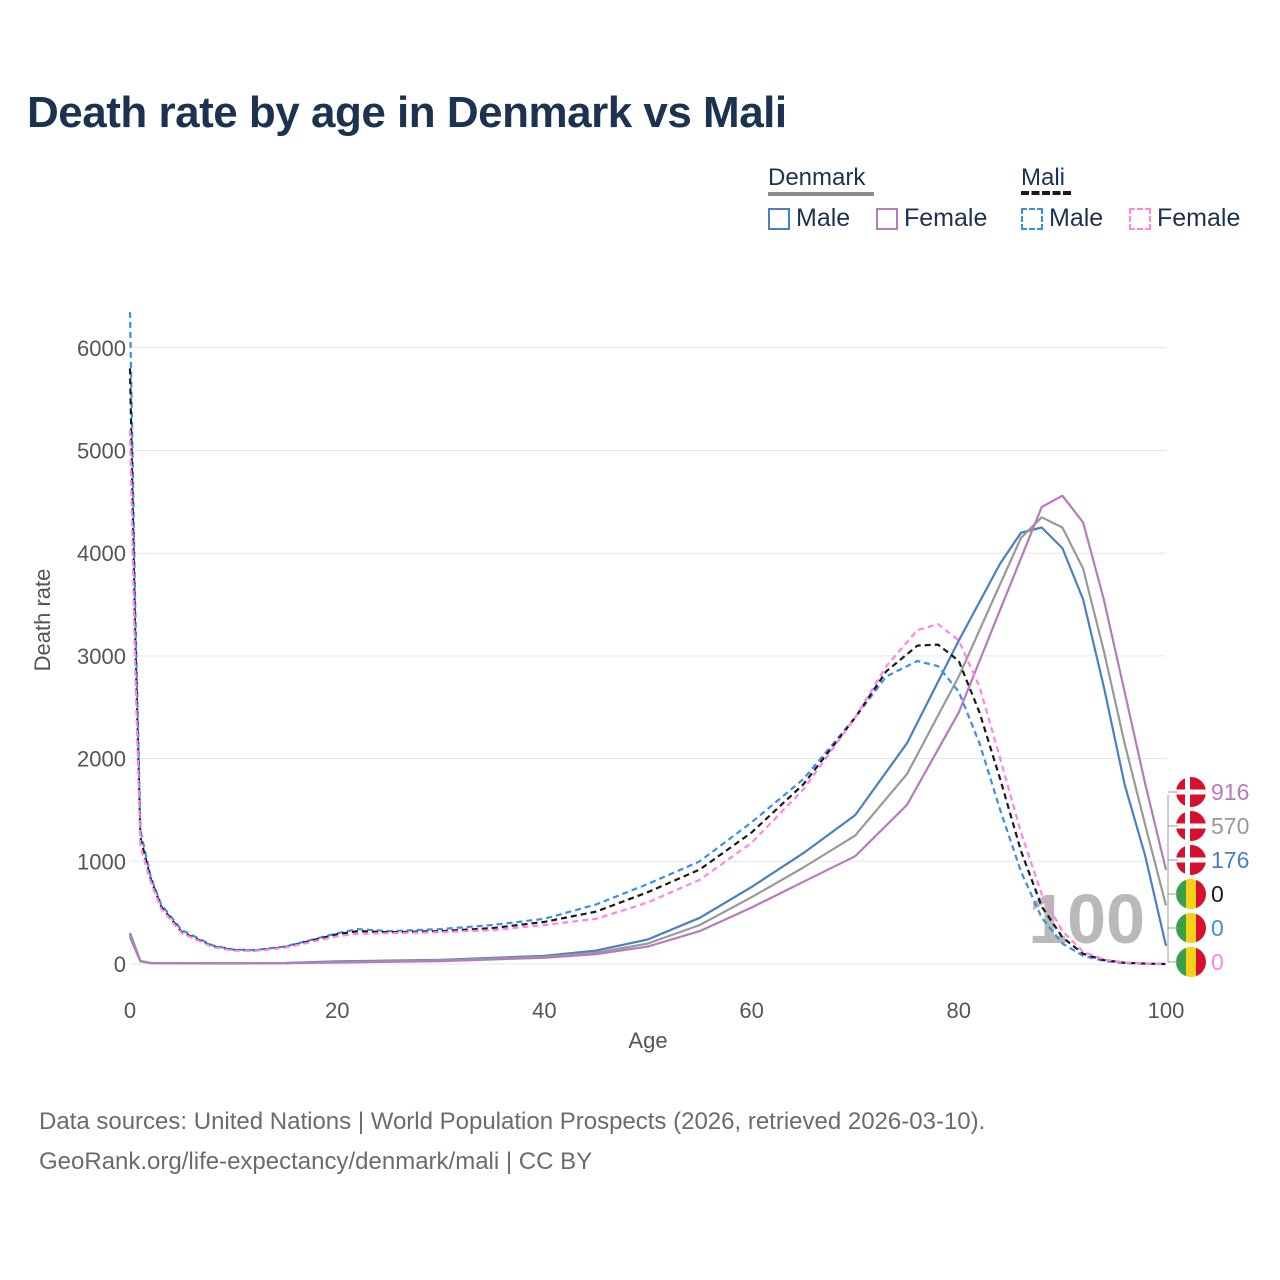 This screenshot has width=1280, height=1280. Describe the element at coordinates (407, 112) in the screenshot. I see `chart-title: Death rate by age in Denmark vs Mali` at that location.